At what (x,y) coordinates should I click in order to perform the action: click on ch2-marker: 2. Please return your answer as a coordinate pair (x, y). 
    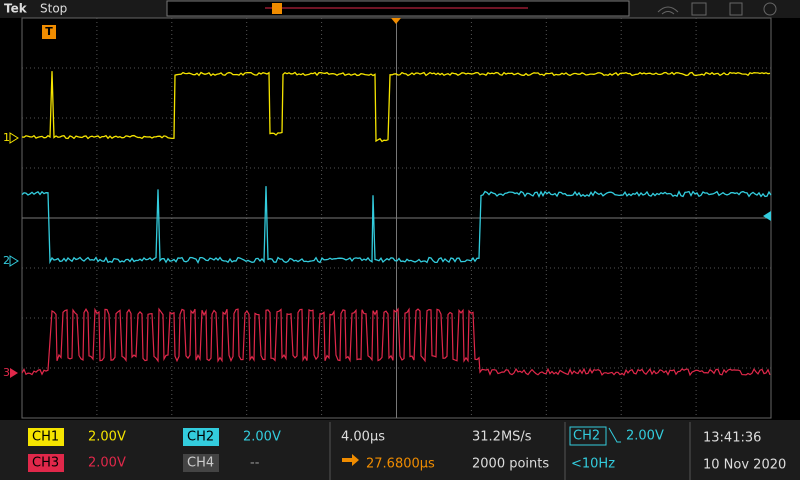
    Looking at the image, I should click on (6, 260).